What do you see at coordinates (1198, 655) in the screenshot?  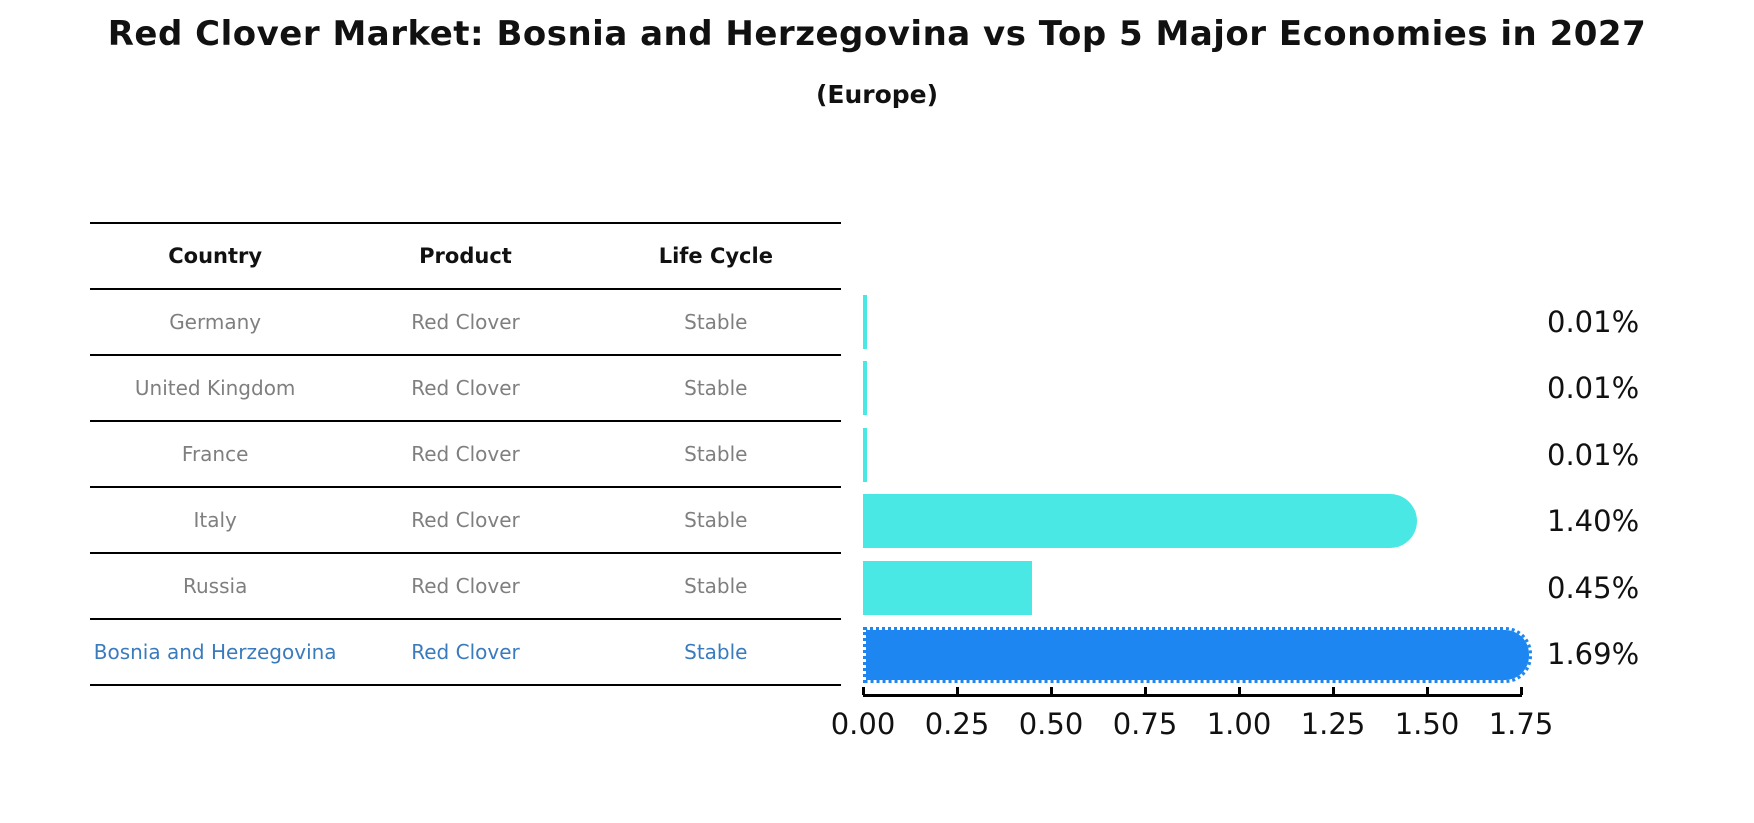 I see `bar-bosnia-and-herzegovina` at bounding box center [1198, 655].